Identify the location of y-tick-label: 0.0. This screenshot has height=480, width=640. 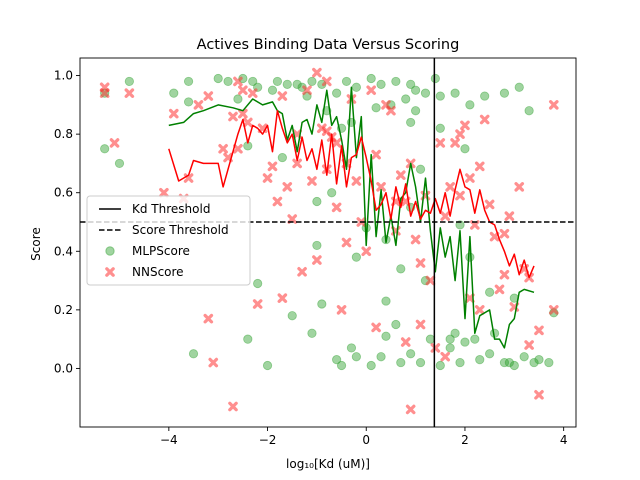
(63, 368).